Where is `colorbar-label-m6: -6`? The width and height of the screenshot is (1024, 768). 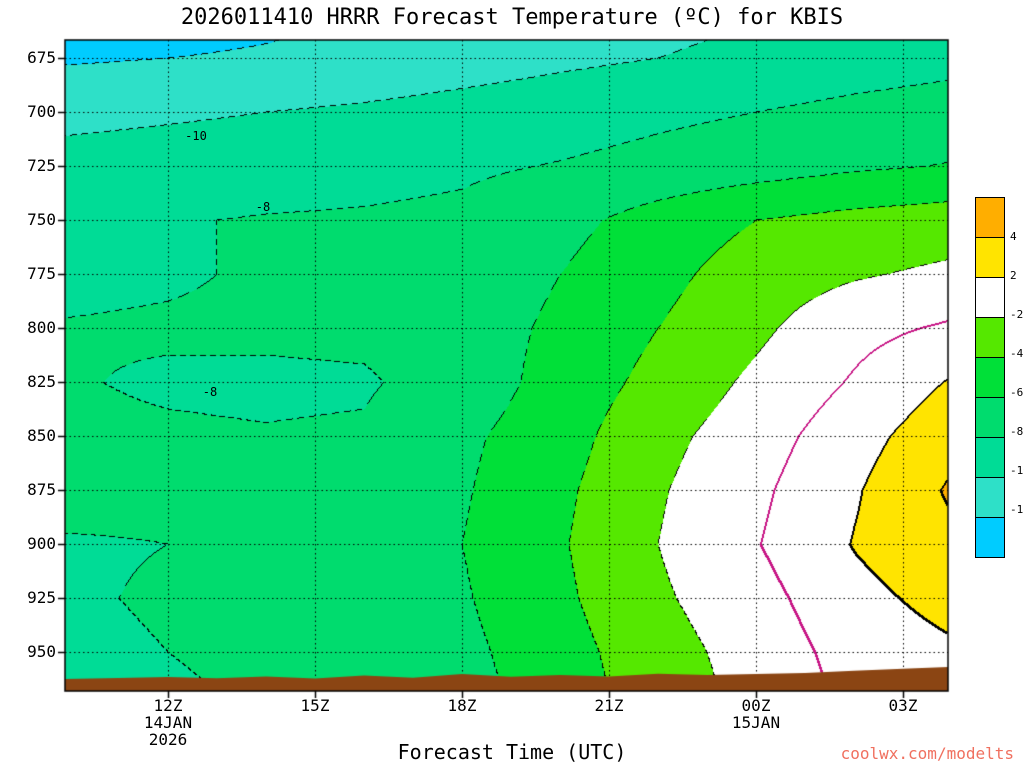 colorbar-label-m6: -6 is located at coordinates (1017, 392).